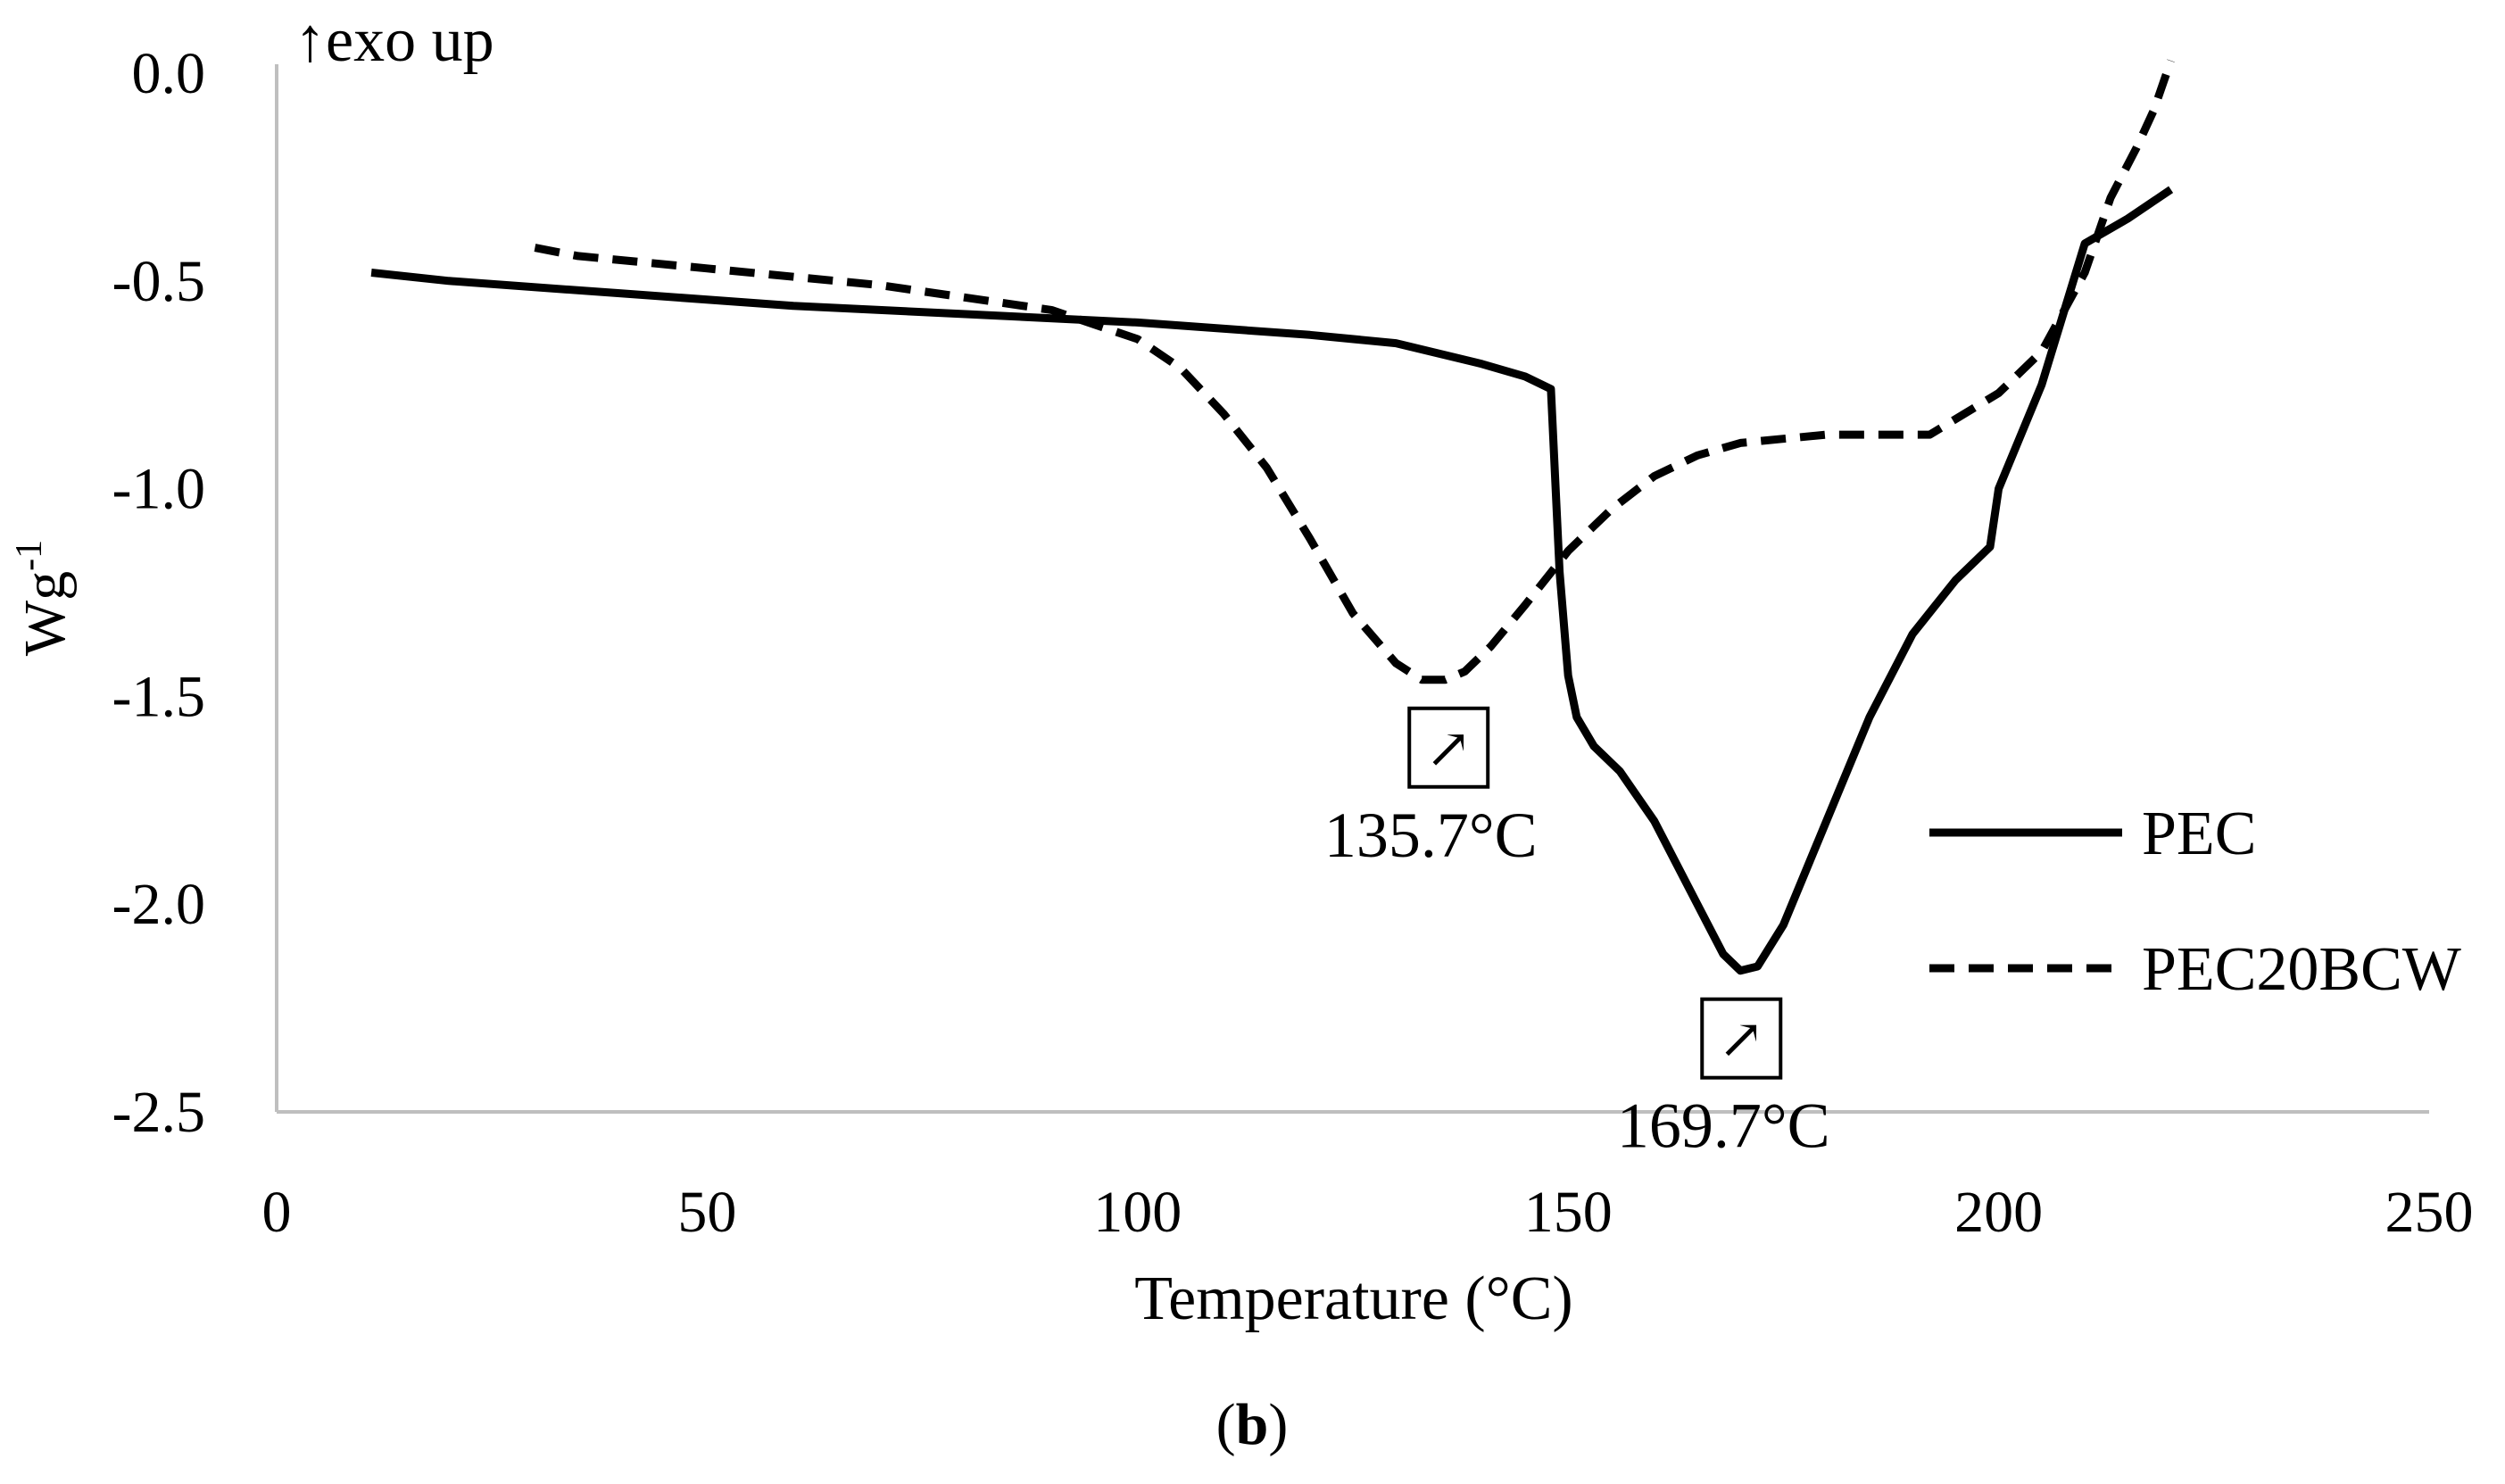 This screenshot has height=1484, width=2505. I want to click on legend: PEC PEC20BCW, so click(2195, 902).